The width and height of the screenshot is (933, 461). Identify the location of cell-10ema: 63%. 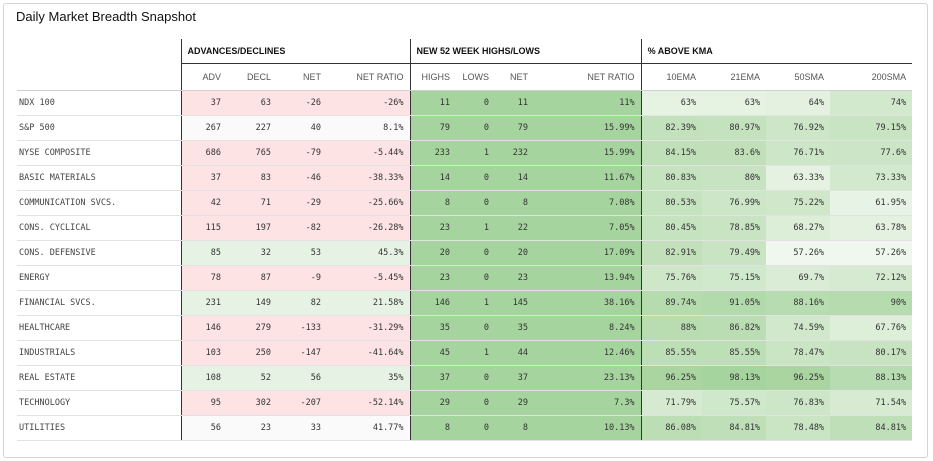
(671, 103).